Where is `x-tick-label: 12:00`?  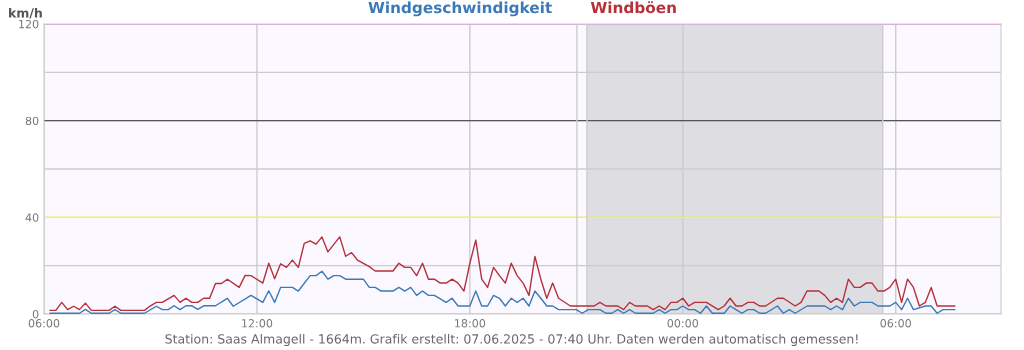
x-tick-label: 12:00 is located at coordinates (257, 323).